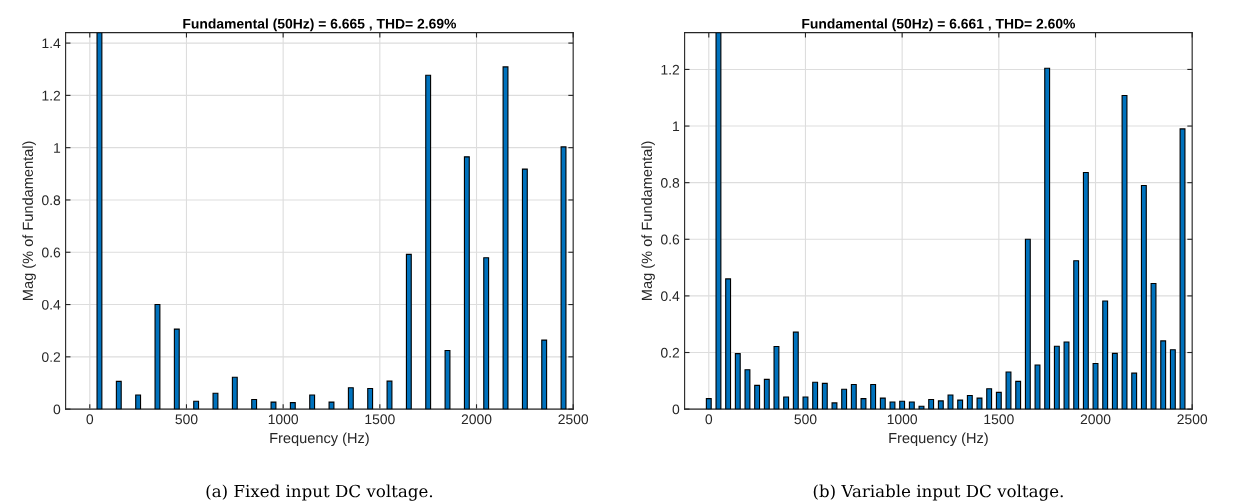 The image size is (1238, 502). What do you see at coordinates (320, 25) in the screenshot?
I see `chart-title: Fundamental (50Hz) = 6.665 , THD= 2.69%` at bounding box center [320, 25].